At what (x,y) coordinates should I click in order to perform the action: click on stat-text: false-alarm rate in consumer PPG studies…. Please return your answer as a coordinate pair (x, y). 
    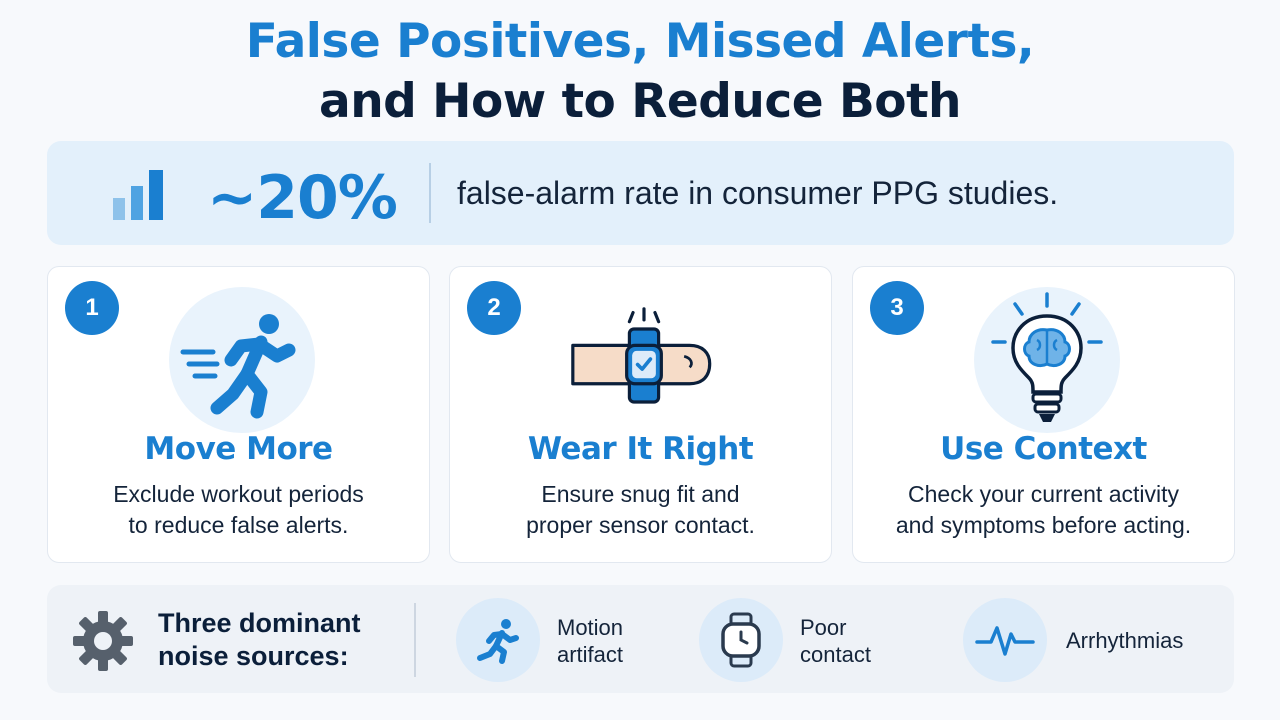
    Looking at the image, I should click on (758, 193).